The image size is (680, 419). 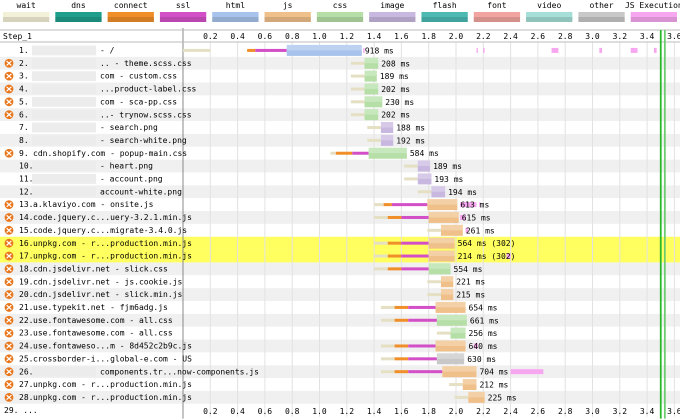 What do you see at coordinates (468, 269) in the screenshot?
I see `request-time: 554 ms` at bounding box center [468, 269].